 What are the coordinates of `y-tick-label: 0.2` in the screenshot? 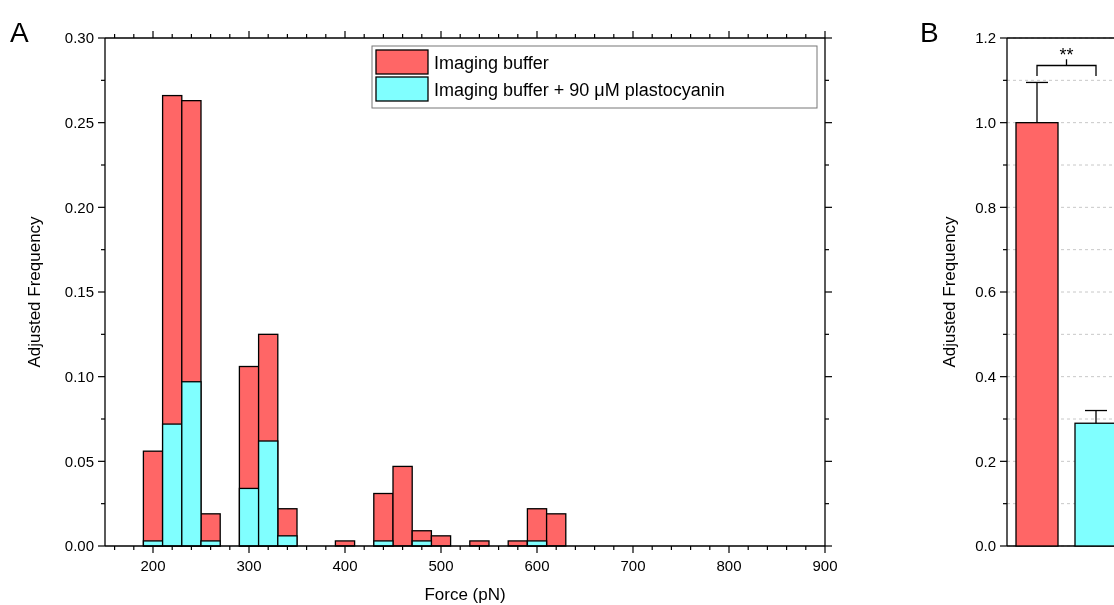 It's located at (985, 461).